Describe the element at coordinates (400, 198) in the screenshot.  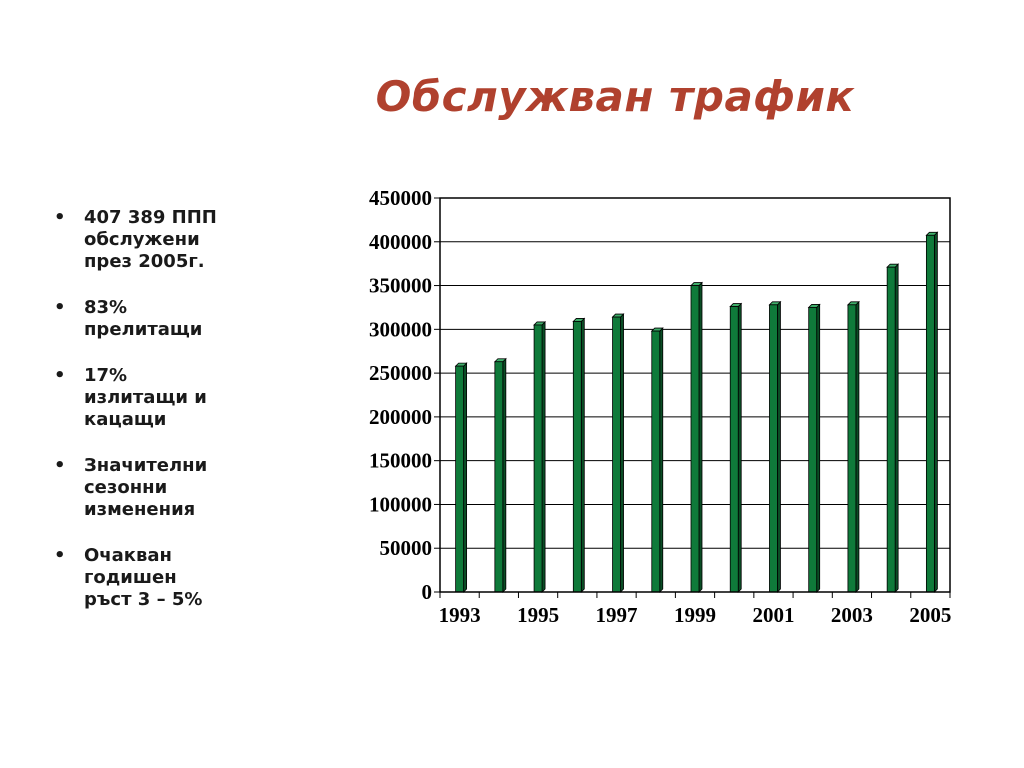
I see `y-tick-label: 450000` at that location.